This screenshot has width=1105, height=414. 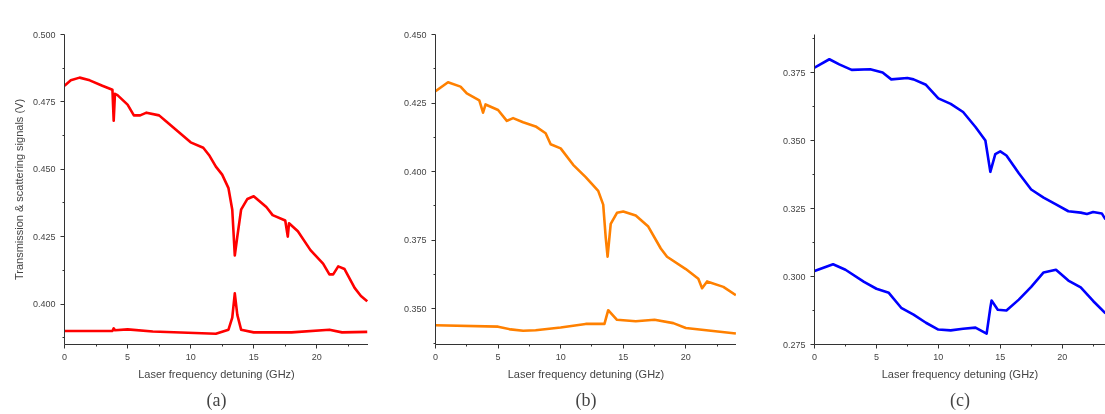 What do you see at coordinates (794, 344) in the screenshot?
I see `y-tick-label: 0.275` at bounding box center [794, 344].